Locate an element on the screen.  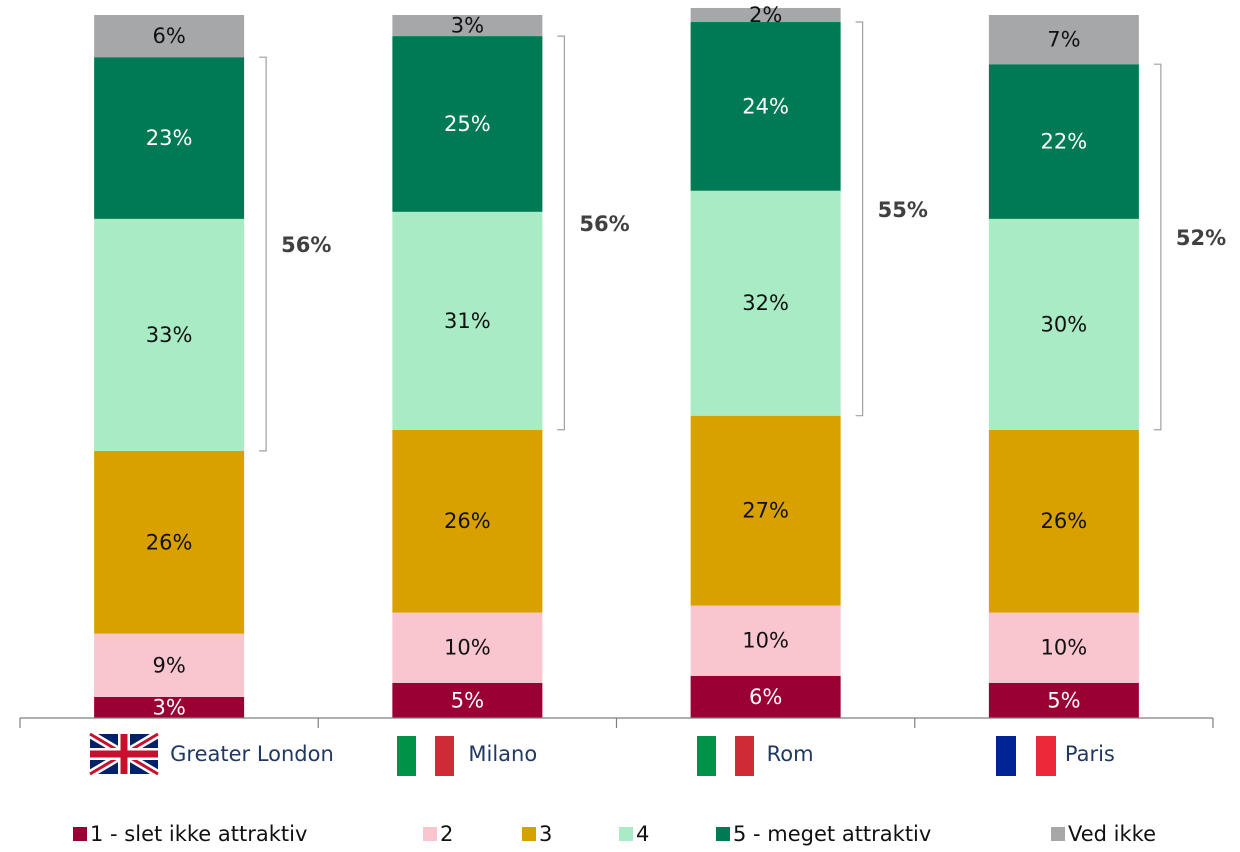
flag-uk is located at coordinates (124, 754).